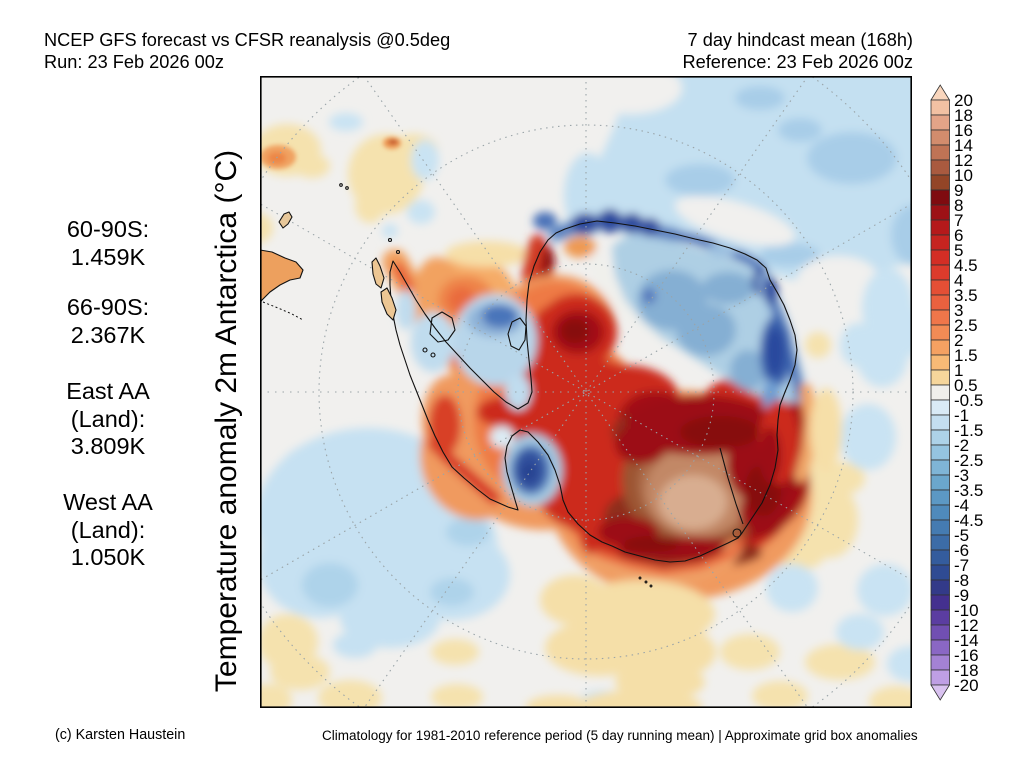  I want to click on svg-text: 2.5, so click(966, 325).